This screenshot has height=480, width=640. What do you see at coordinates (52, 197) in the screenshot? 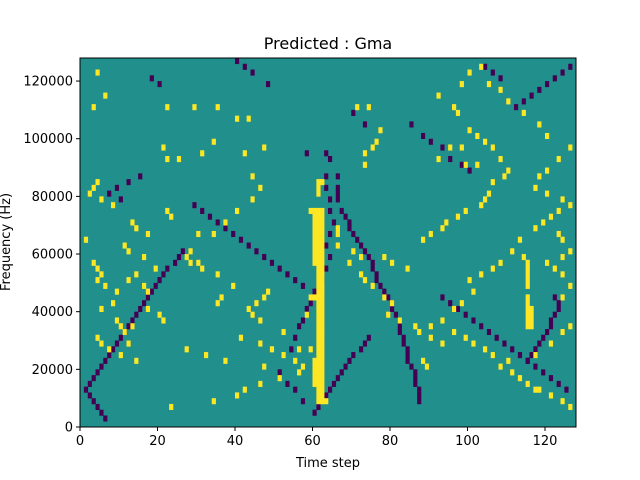
I see `y-tick-label: 80000` at bounding box center [52, 197].